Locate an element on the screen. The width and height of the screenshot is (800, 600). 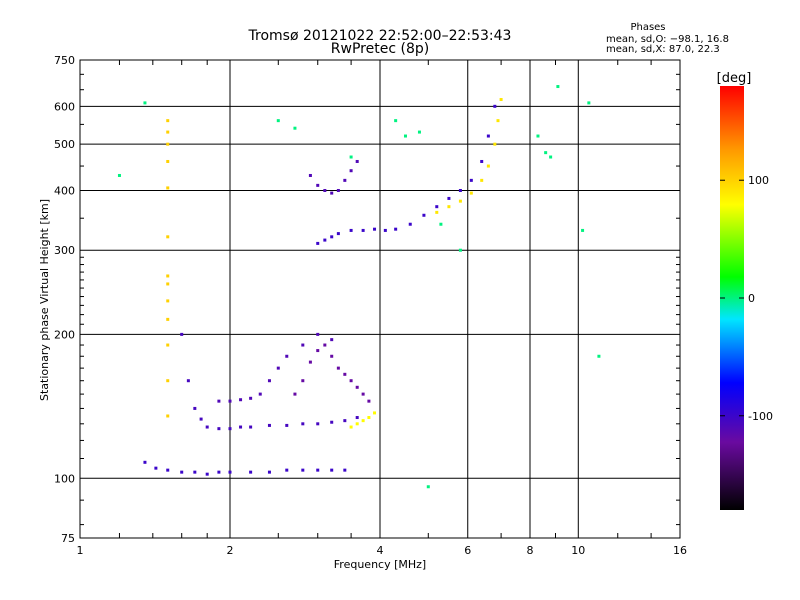
x-tick-label: 8 is located at coordinates (530, 550).